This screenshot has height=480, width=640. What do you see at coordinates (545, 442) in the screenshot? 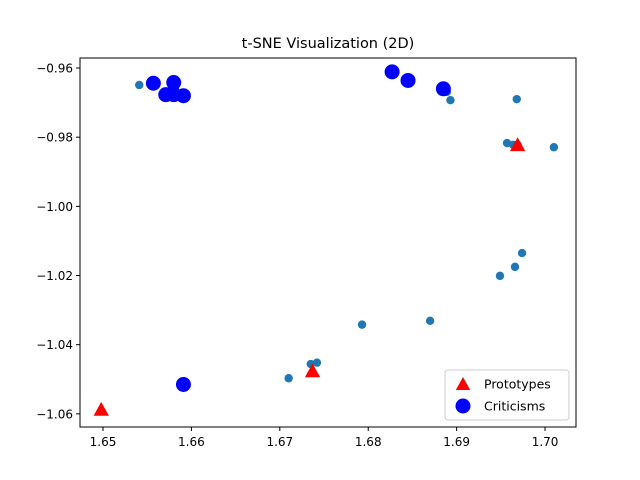
I see `x-tick-label: 1.70` at bounding box center [545, 442].